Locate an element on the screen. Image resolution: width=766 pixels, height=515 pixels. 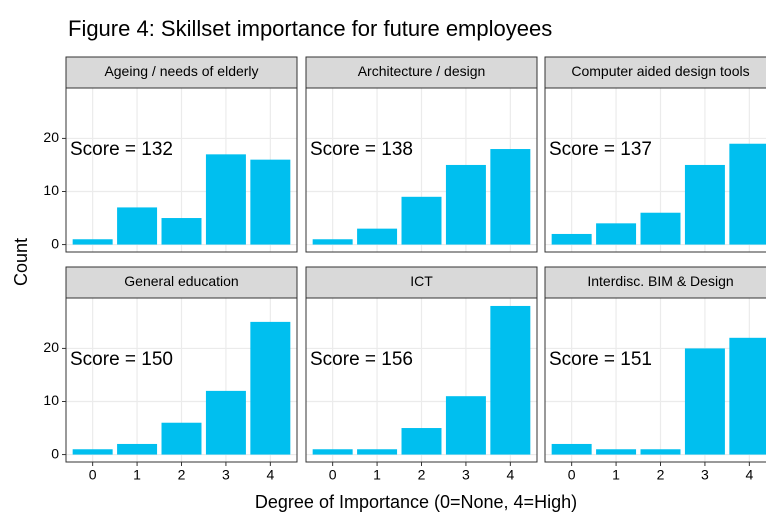
strip-title: ICT is located at coordinates (421, 281).